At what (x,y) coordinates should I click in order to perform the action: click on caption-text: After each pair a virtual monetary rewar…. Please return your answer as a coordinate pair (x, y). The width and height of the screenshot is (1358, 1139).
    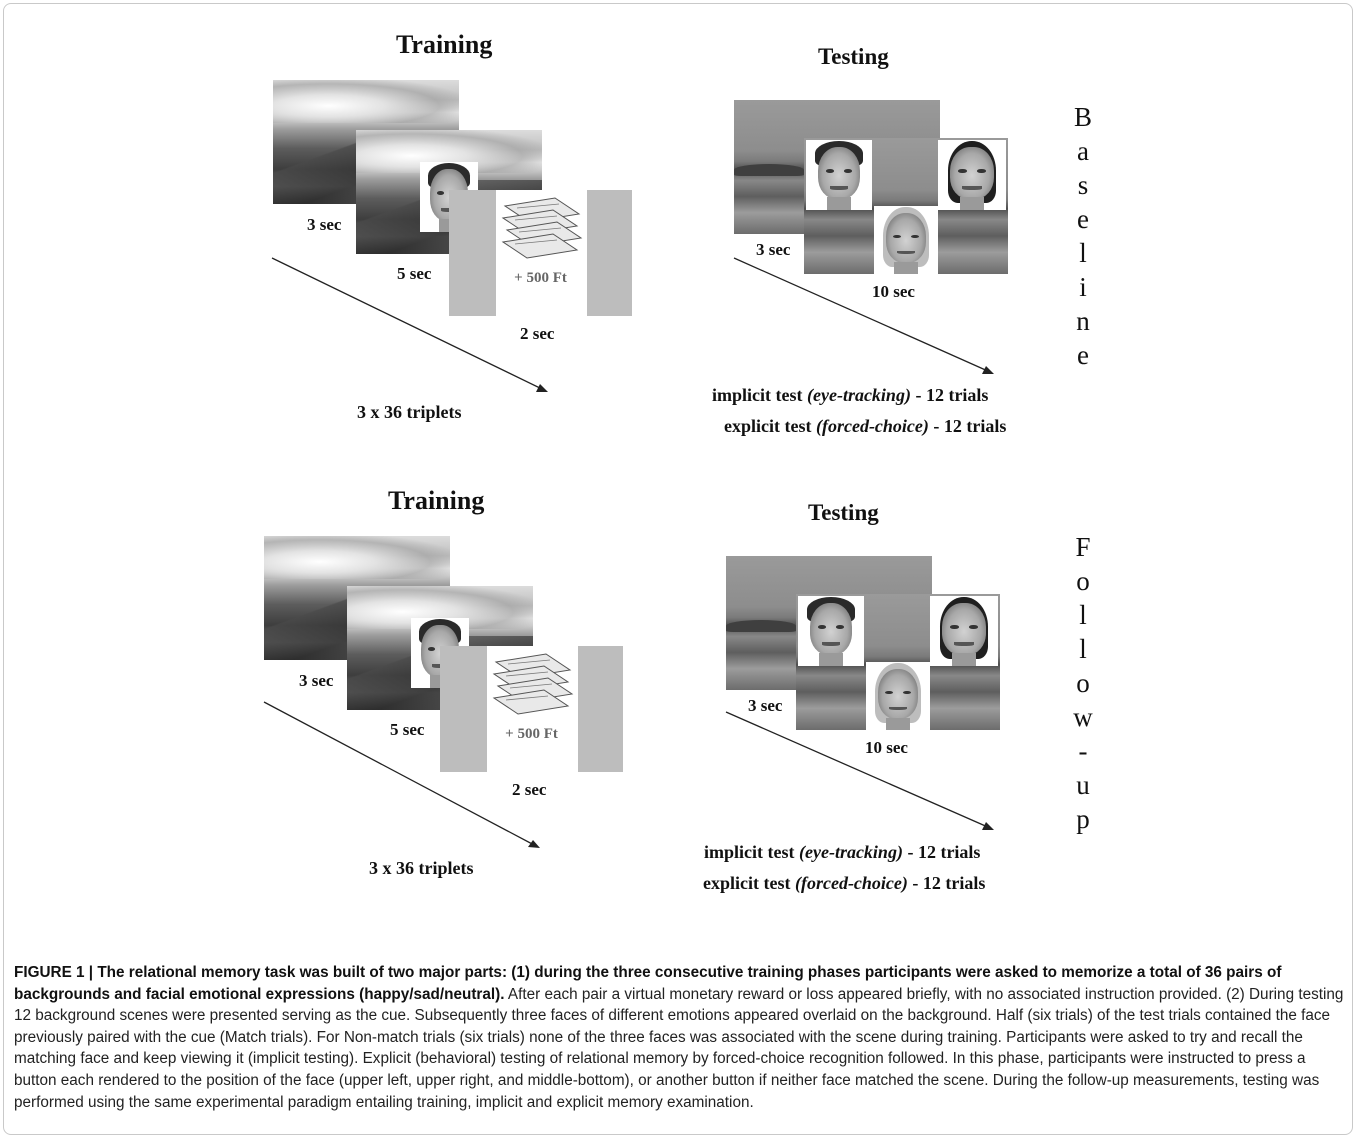
    Looking at the image, I should click on (679, 1048).